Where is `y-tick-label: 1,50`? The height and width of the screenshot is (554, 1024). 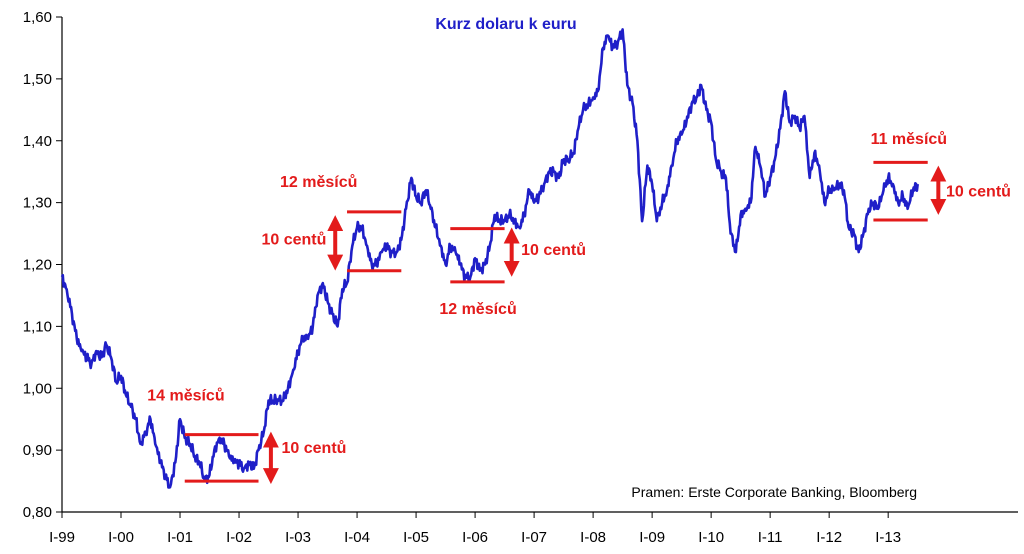
y-tick-label: 1,50 is located at coordinates (37, 79).